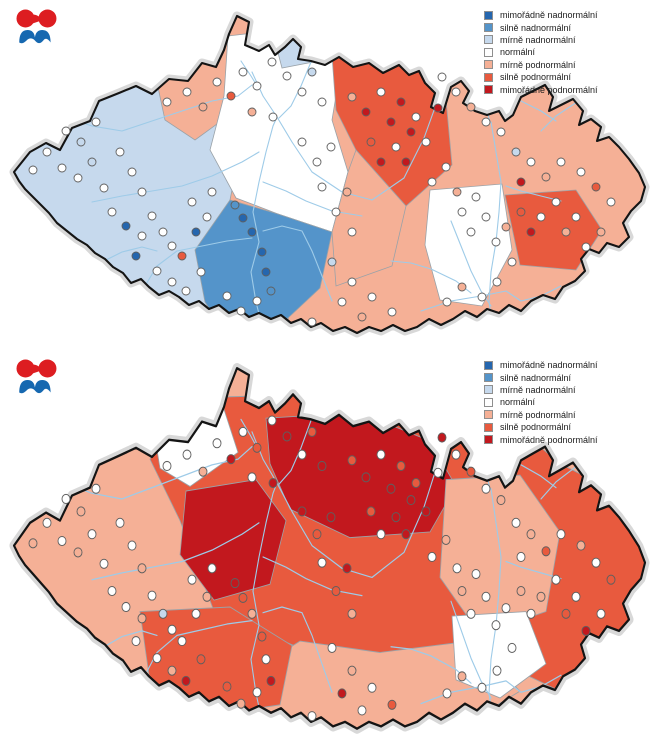  Describe the element at coordinates (549, 439) in the screenshot. I see `legend-label: mimořádně podnormální` at that location.